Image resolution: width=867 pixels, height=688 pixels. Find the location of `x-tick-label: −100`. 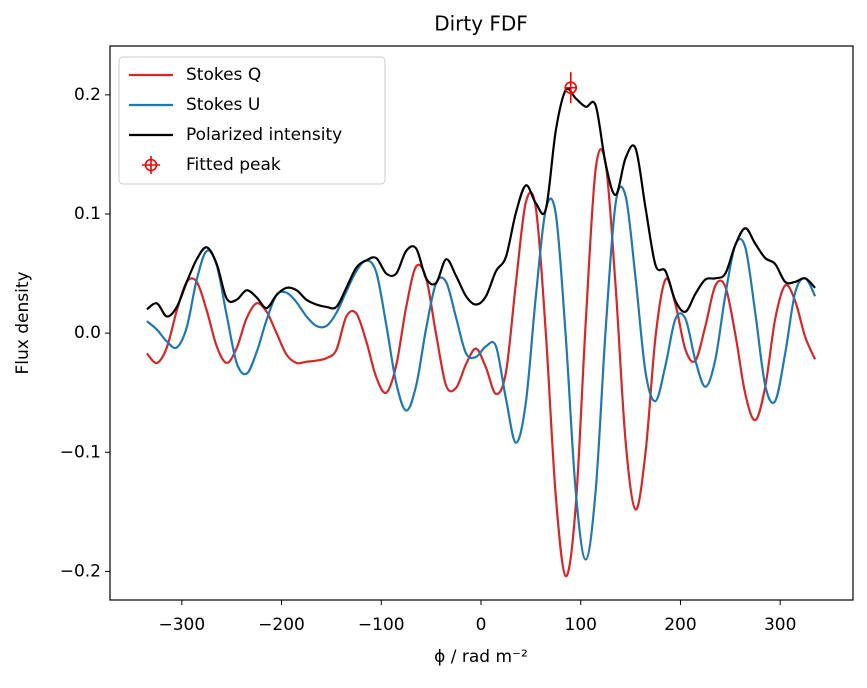

x-tick-label: −100 is located at coordinates (381, 625).